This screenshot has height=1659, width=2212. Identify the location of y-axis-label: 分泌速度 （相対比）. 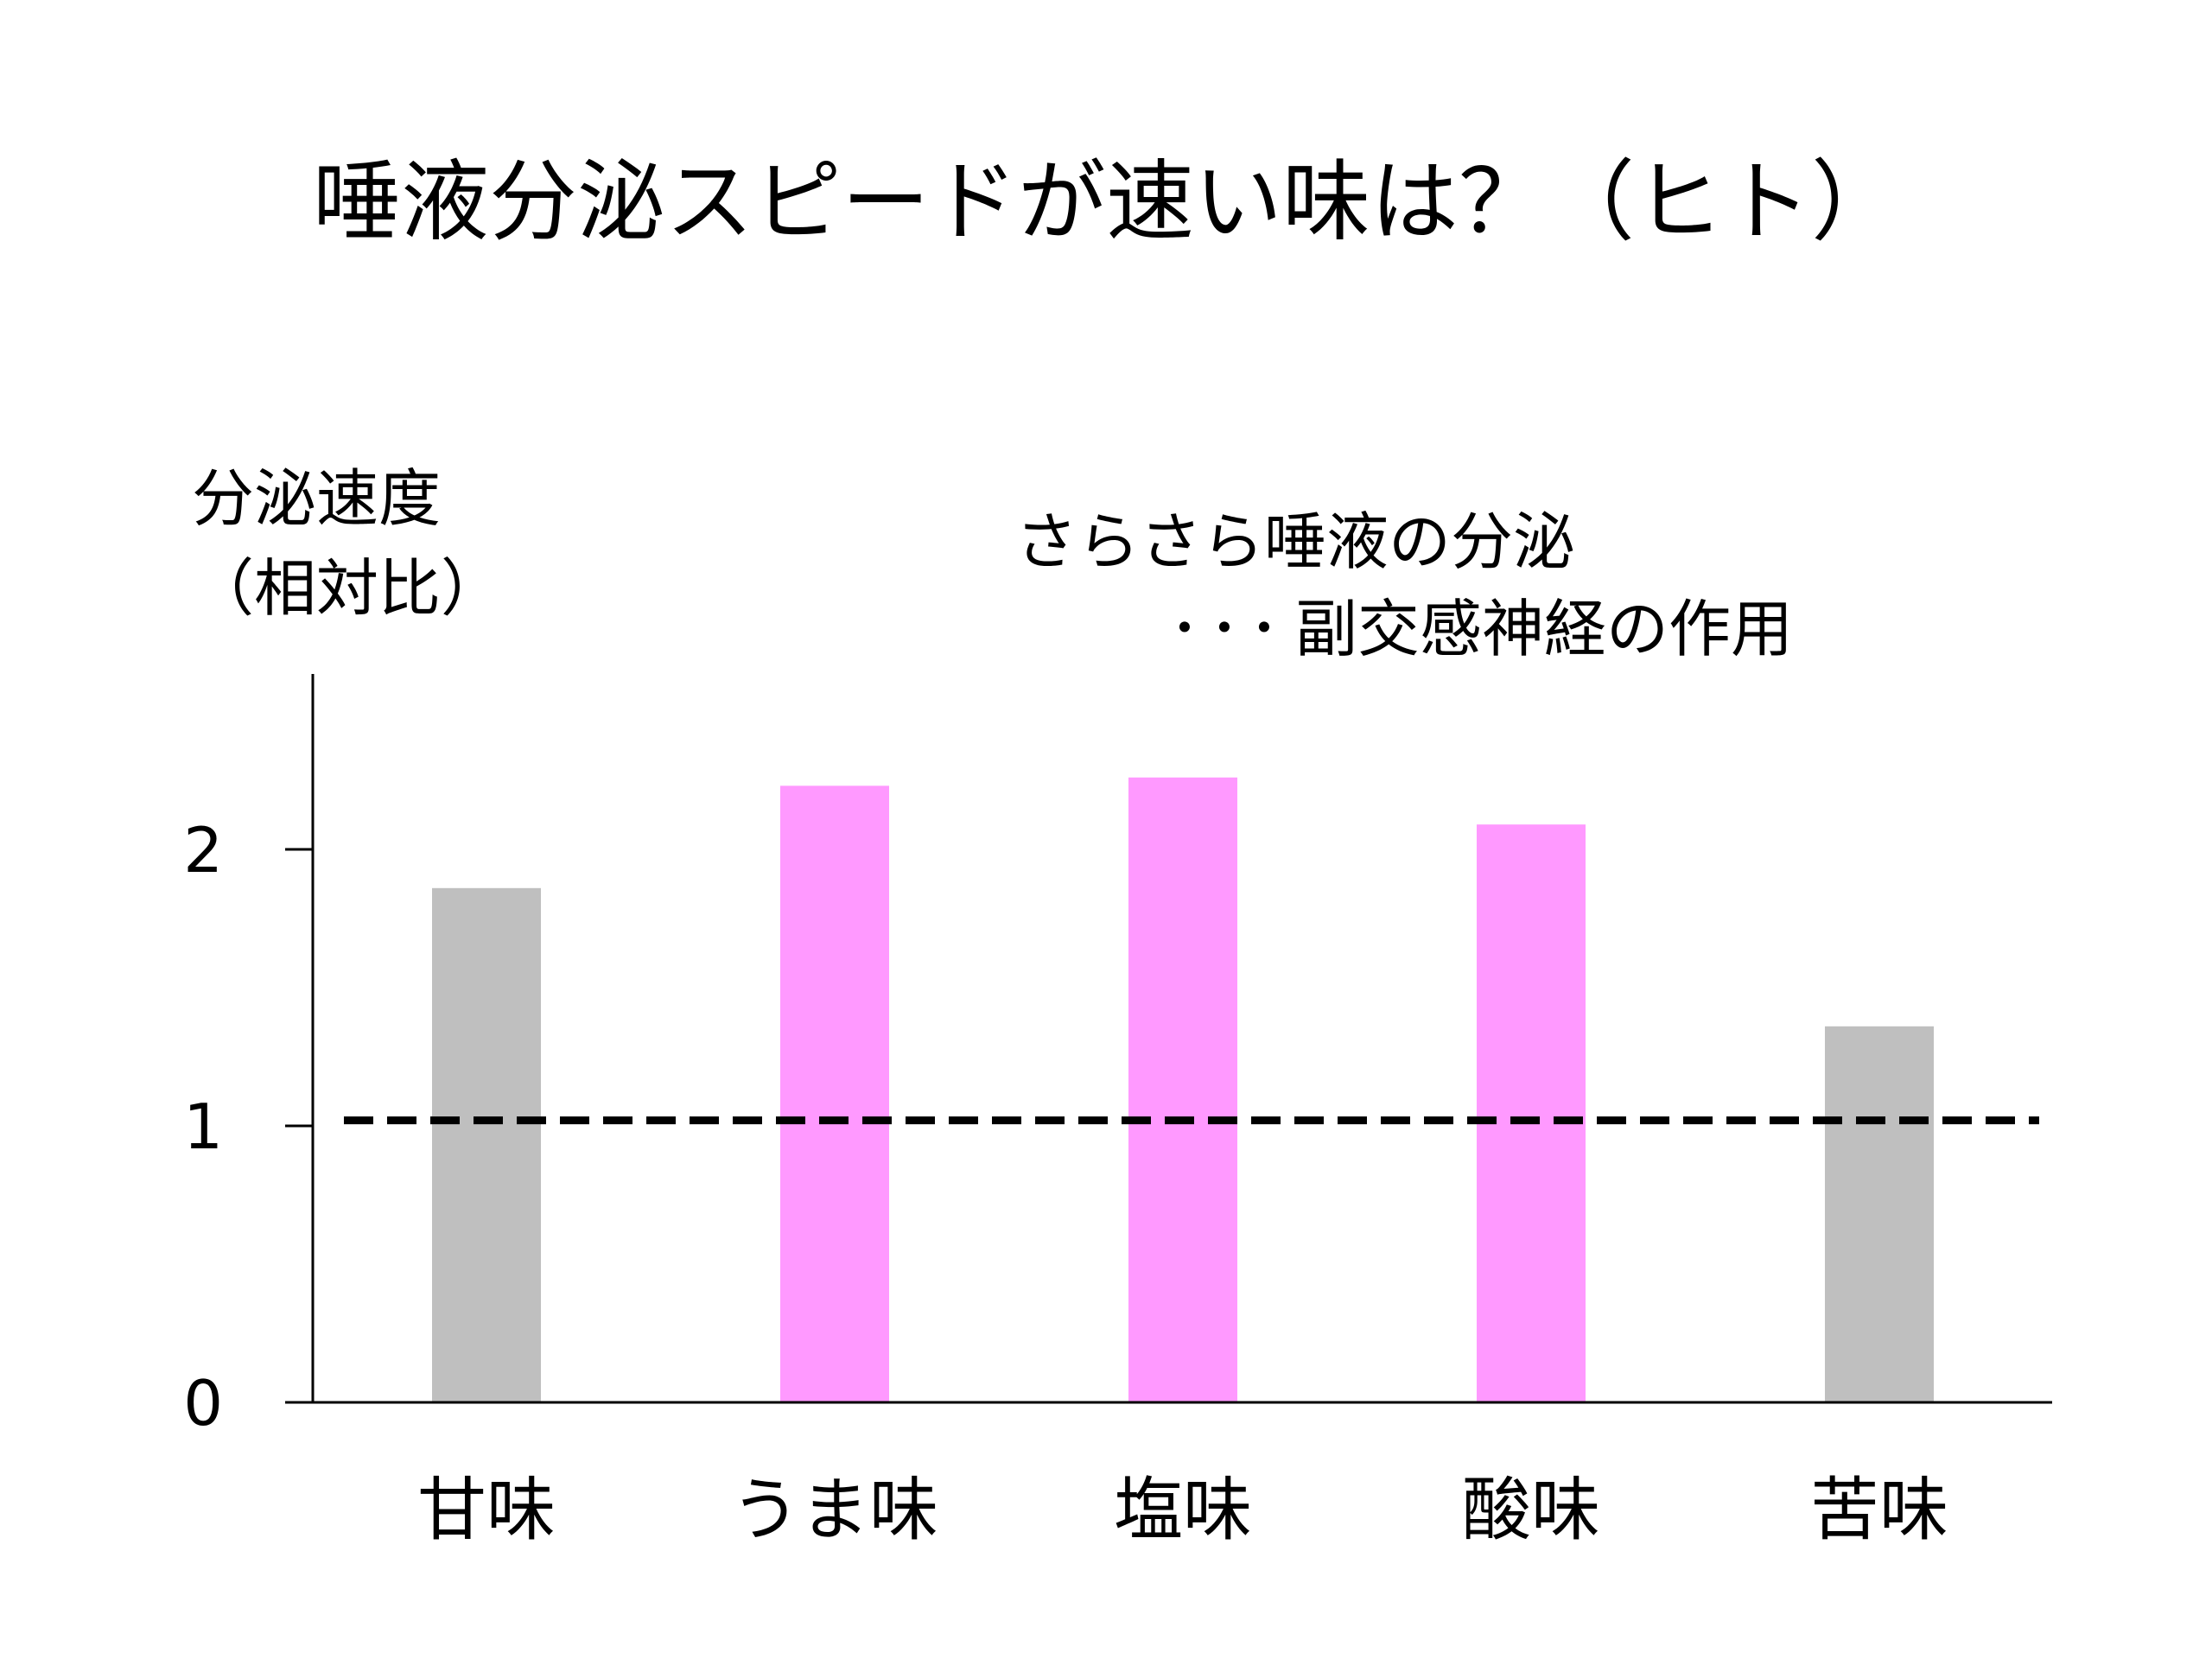
(347, 543).